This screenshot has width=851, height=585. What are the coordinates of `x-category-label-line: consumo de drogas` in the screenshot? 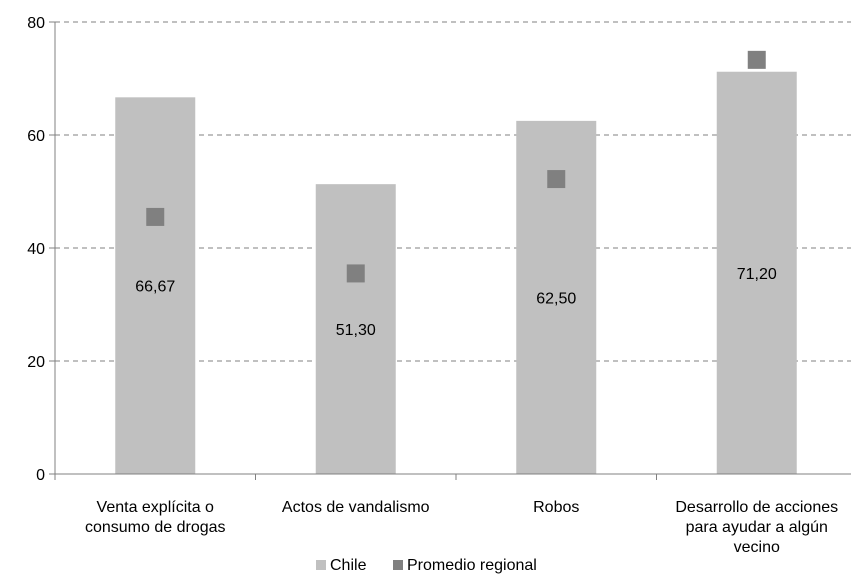 It's located at (155, 527).